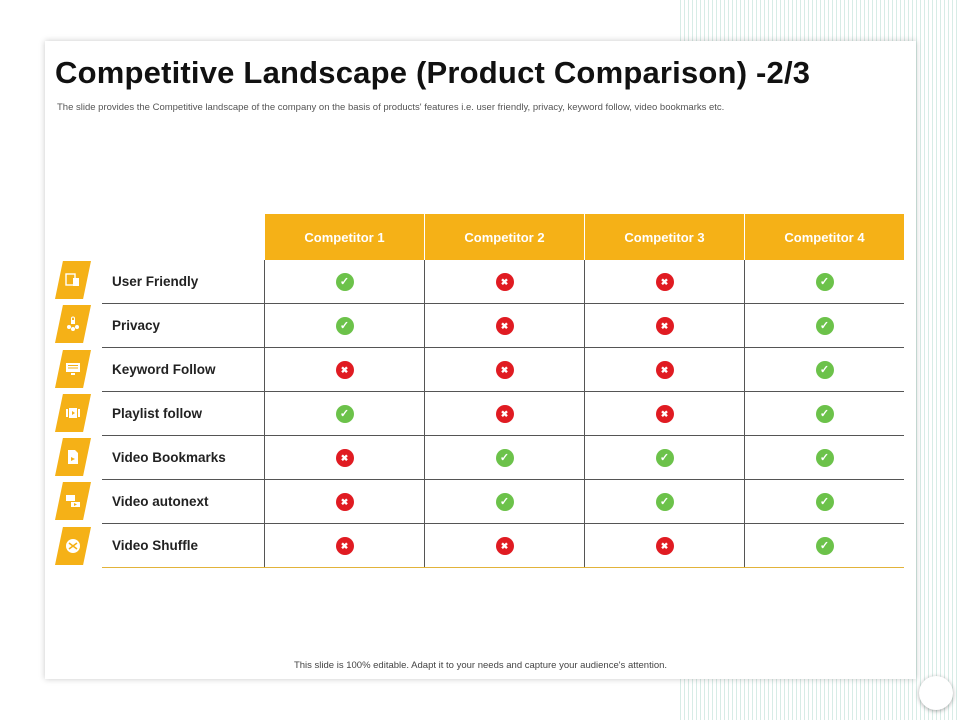 The height and width of the screenshot is (720, 960). Describe the element at coordinates (344, 237) in the screenshot. I see `competitor-header: Competitor 1` at that location.